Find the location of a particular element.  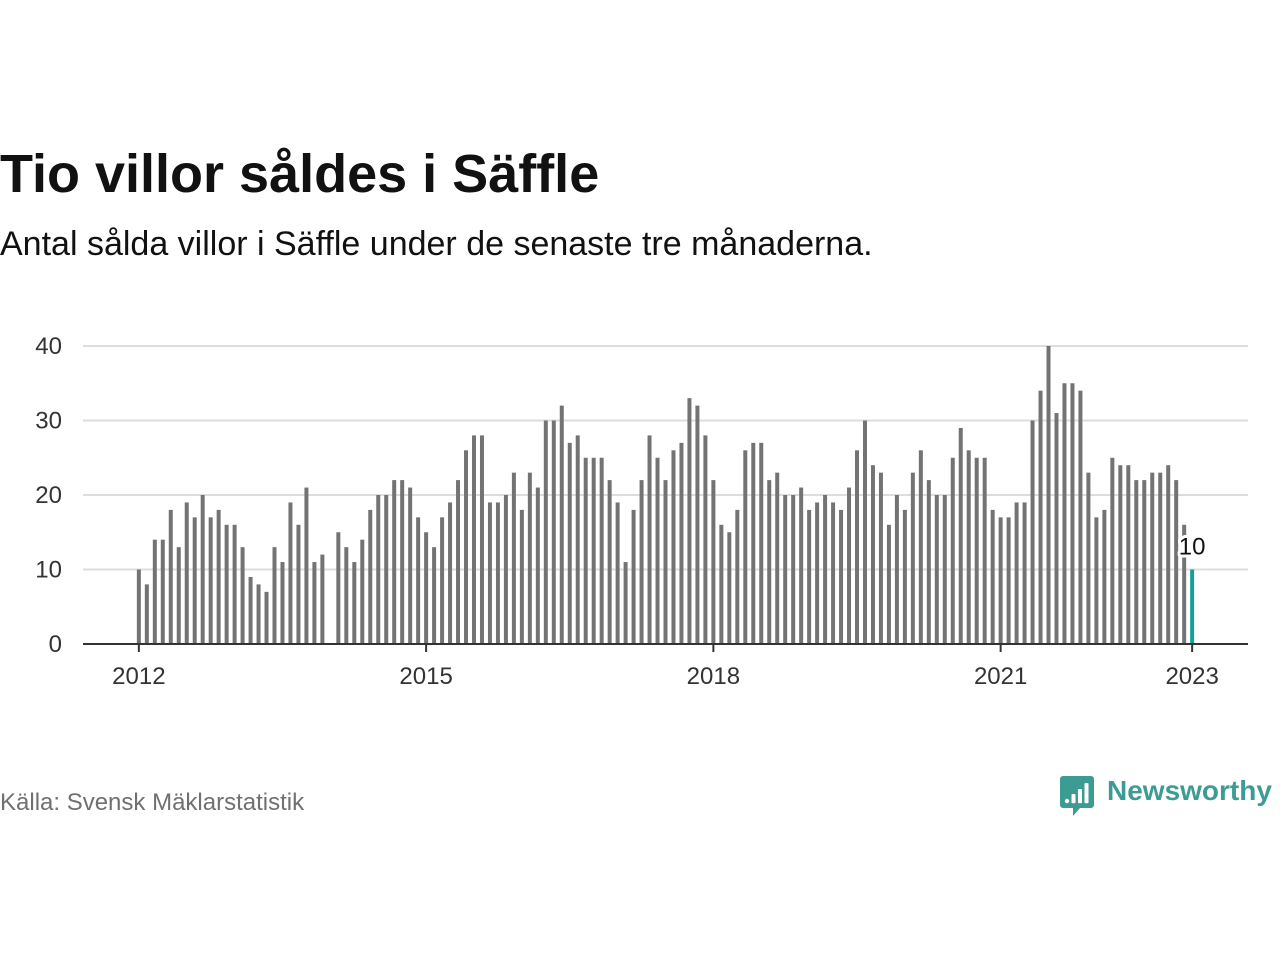

y-tick-label-40: 40 is located at coordinates (48, 346).